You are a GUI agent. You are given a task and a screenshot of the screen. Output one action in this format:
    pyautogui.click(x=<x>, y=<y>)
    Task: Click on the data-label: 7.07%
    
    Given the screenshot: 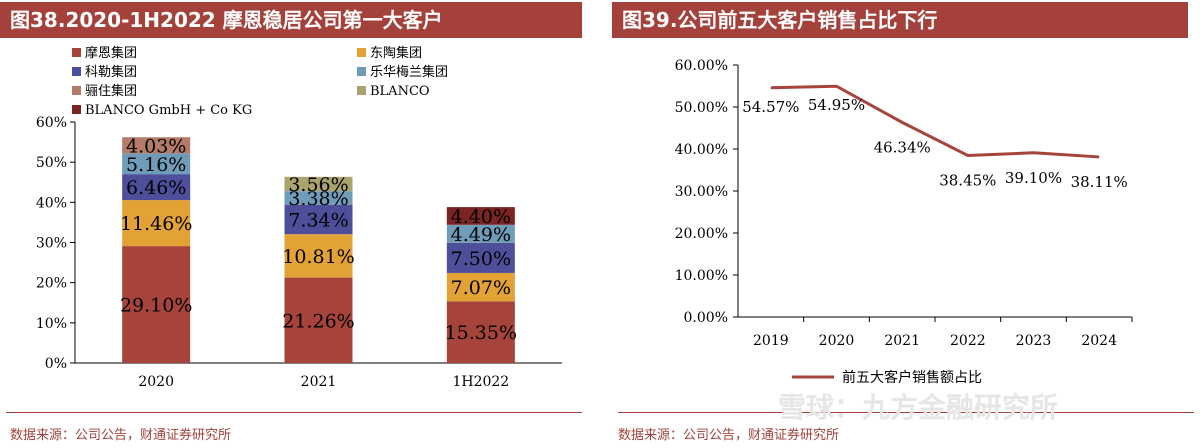 What is the action you would take?
    pyautogui.click(x=481, y=288)
    